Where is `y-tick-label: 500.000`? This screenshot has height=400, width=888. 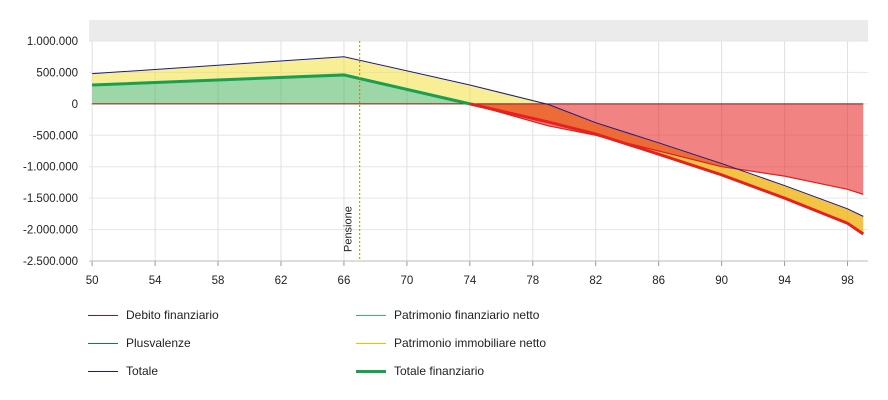
y-tick-label: 500.000 is located at coordinates (57, 73).